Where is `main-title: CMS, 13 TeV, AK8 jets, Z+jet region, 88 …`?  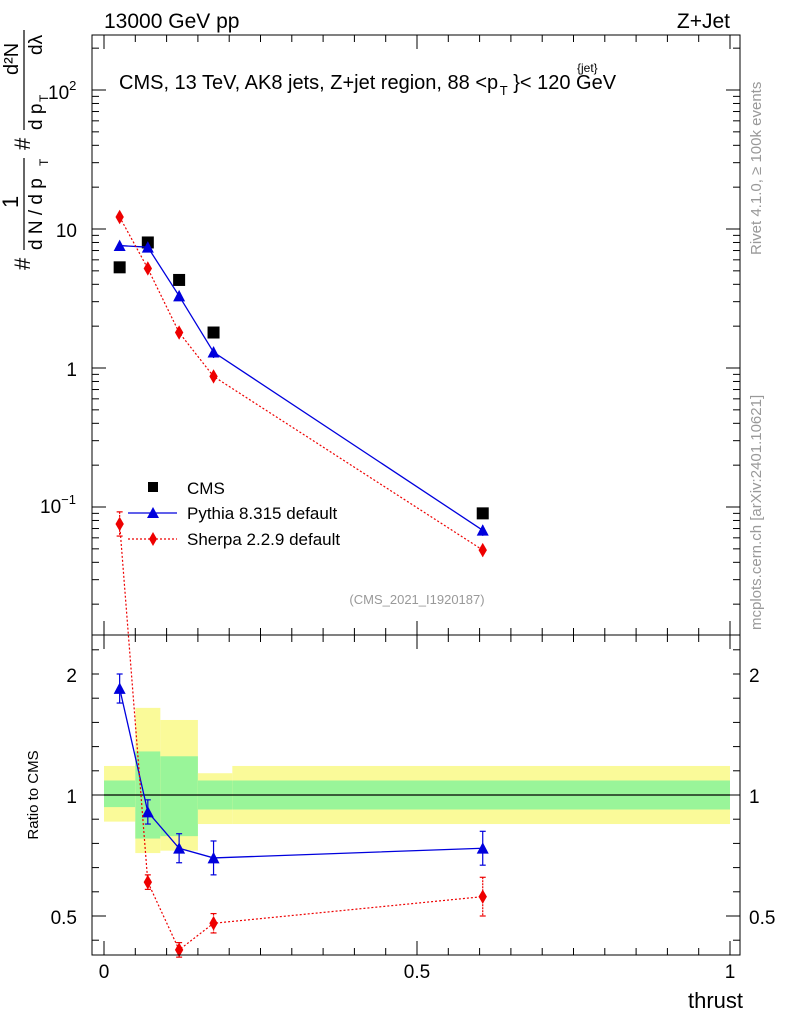
main-title: CMS, 13 TeV, AK8 jets, Z+jet region, 88 … is located at coordinates (368, 86).